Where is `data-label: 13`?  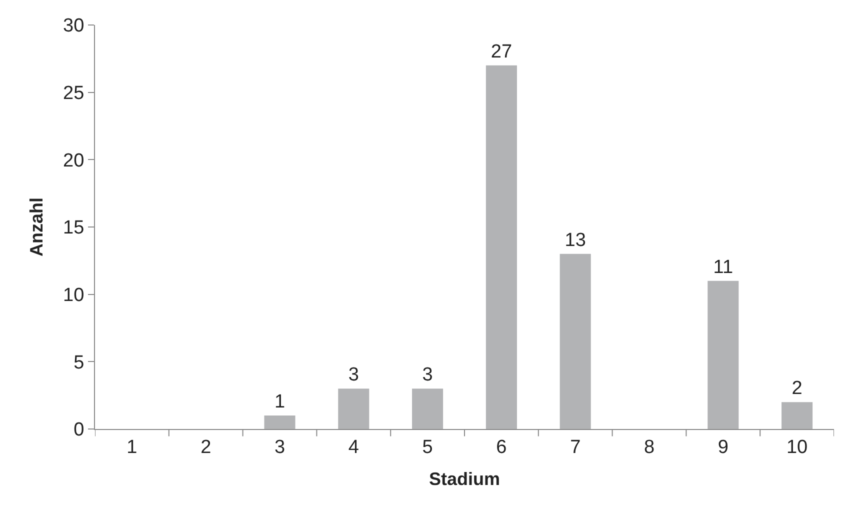 data-label: 13 is located at coordinates (575, 240).